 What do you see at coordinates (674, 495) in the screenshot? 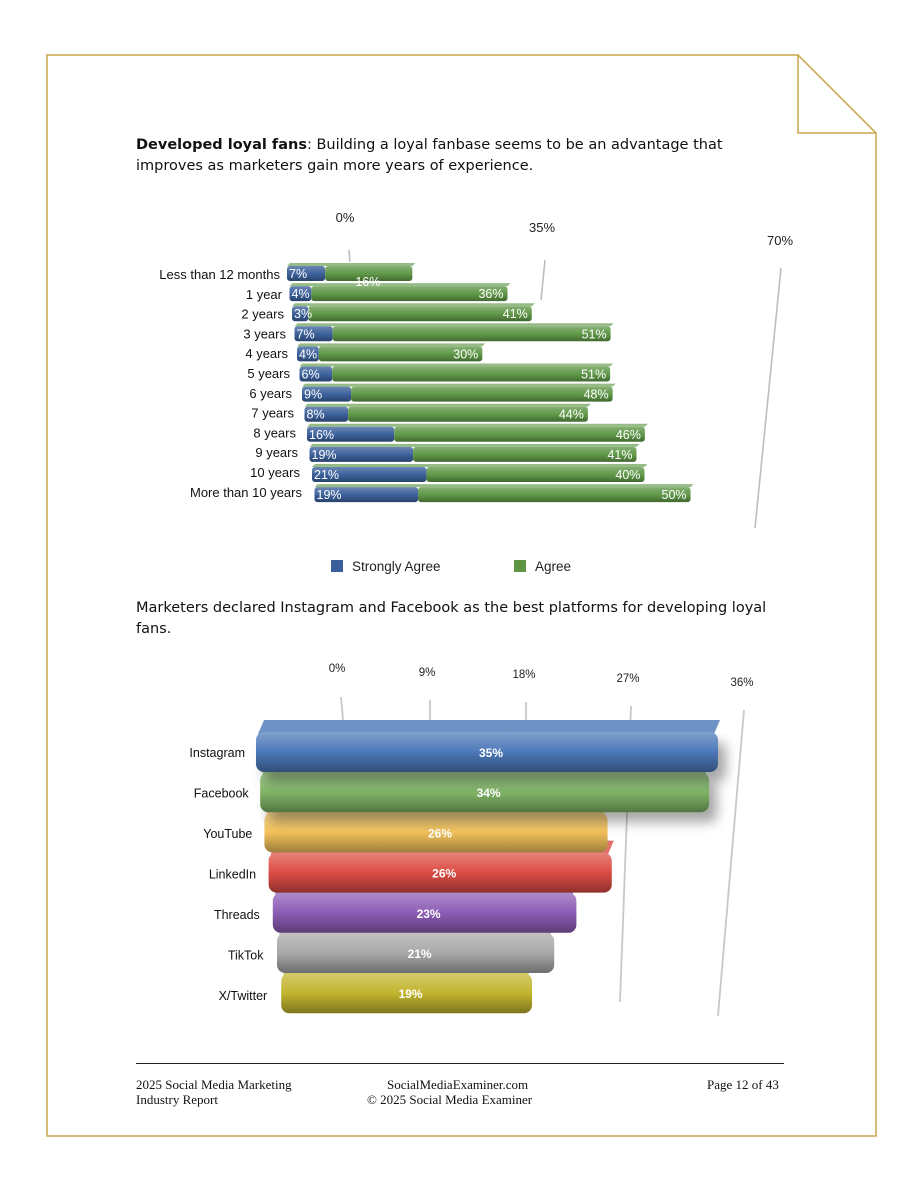
I see `chart1-label-agree: 50%` at bounding box center [674, 495].